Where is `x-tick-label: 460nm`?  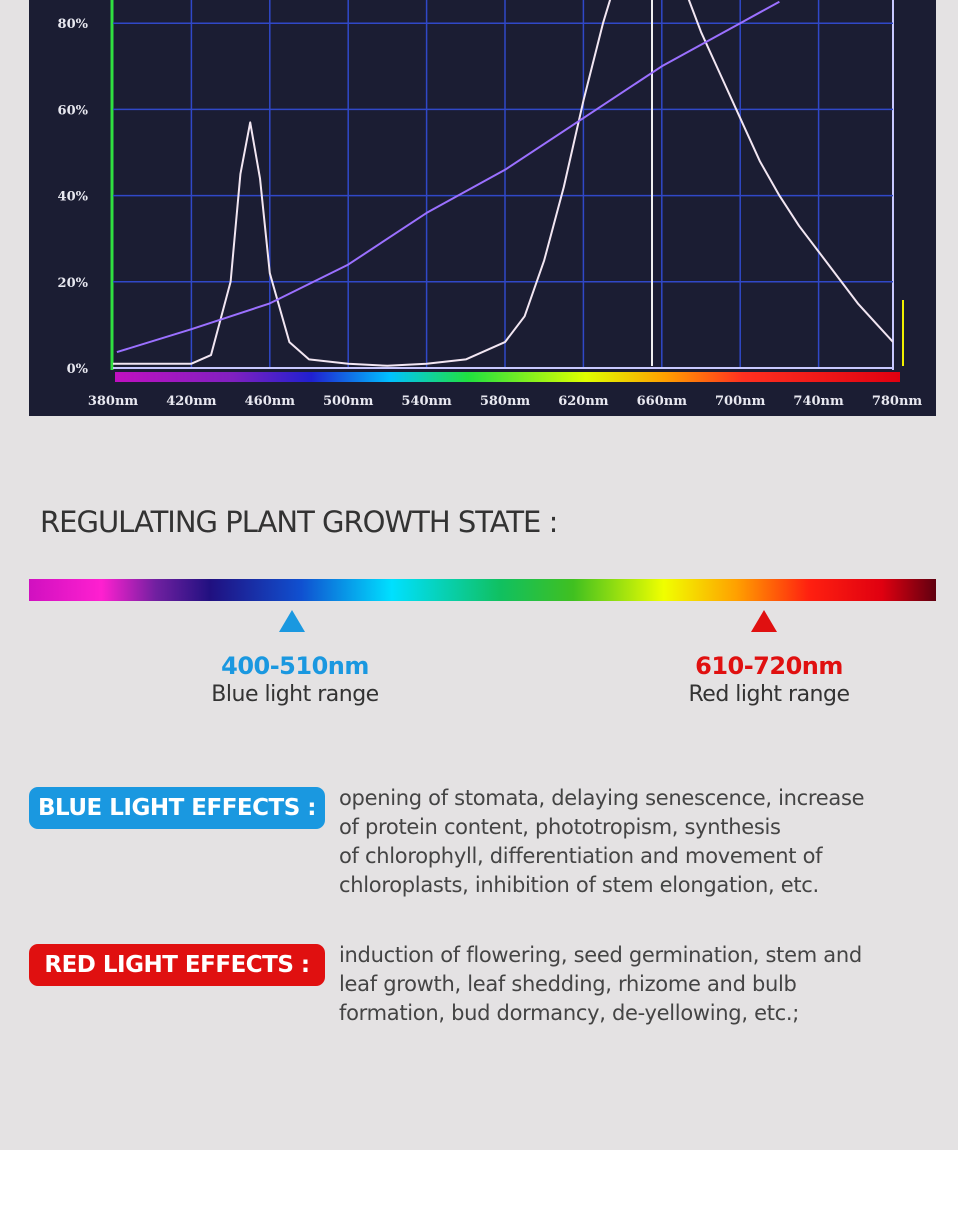
x-tick-label: 460nm is located at coordinates (270, 401).